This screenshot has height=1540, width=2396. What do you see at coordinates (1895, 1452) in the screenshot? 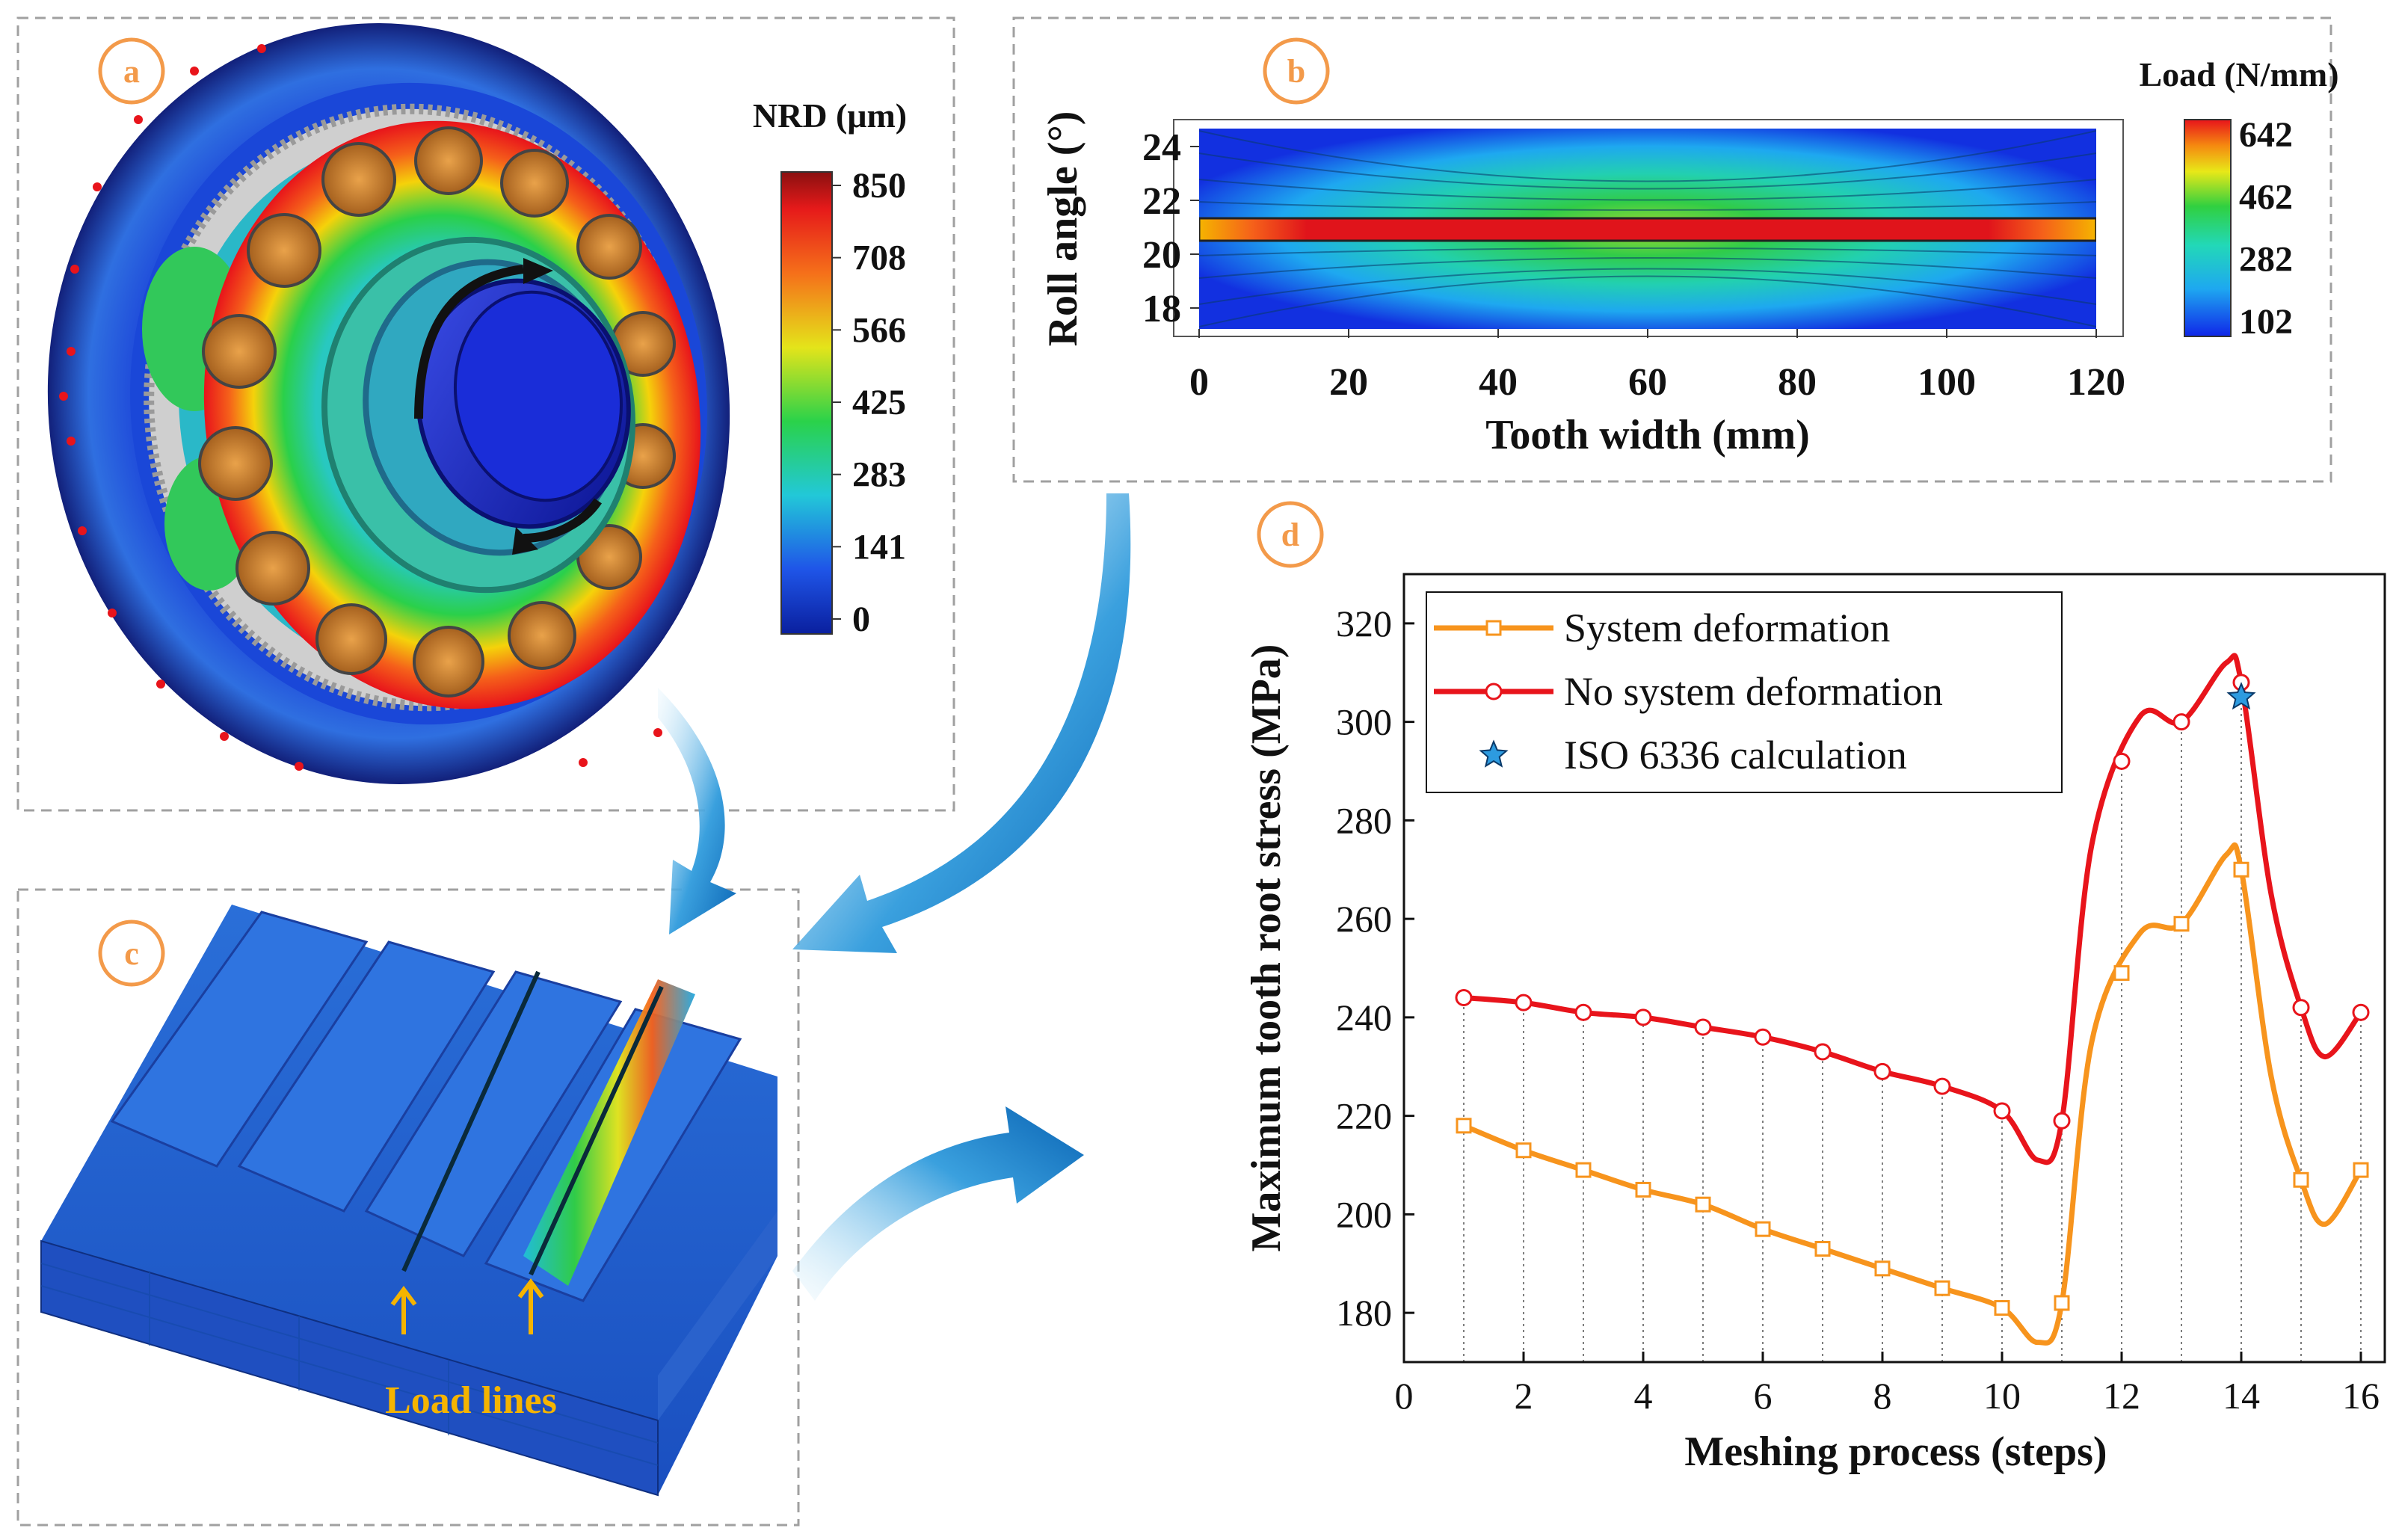
I see `chart-xlabel: Meshing process (steps)` at bounding box center [1895, 1452].